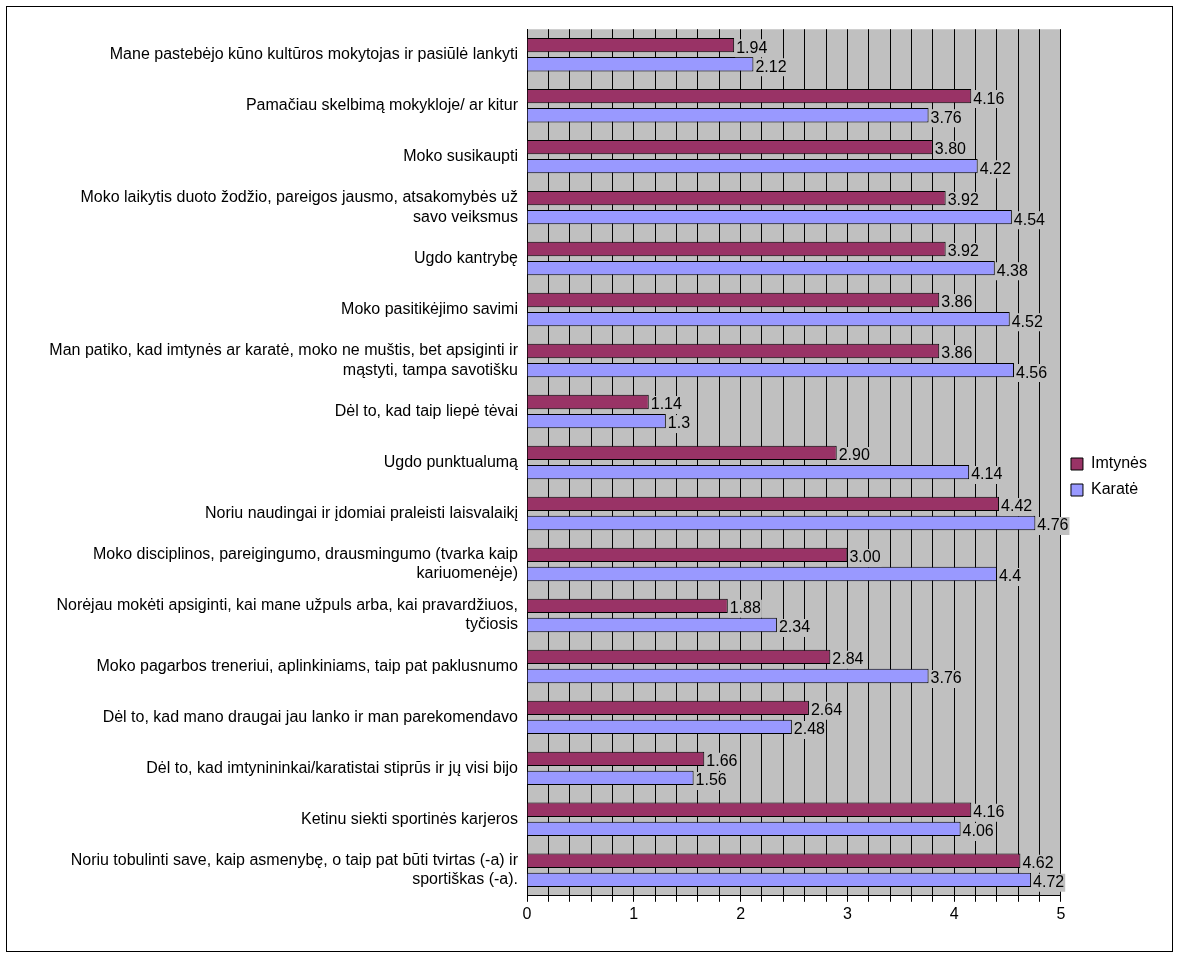  I want to click on data-label: 2.64, so click(826, 710).